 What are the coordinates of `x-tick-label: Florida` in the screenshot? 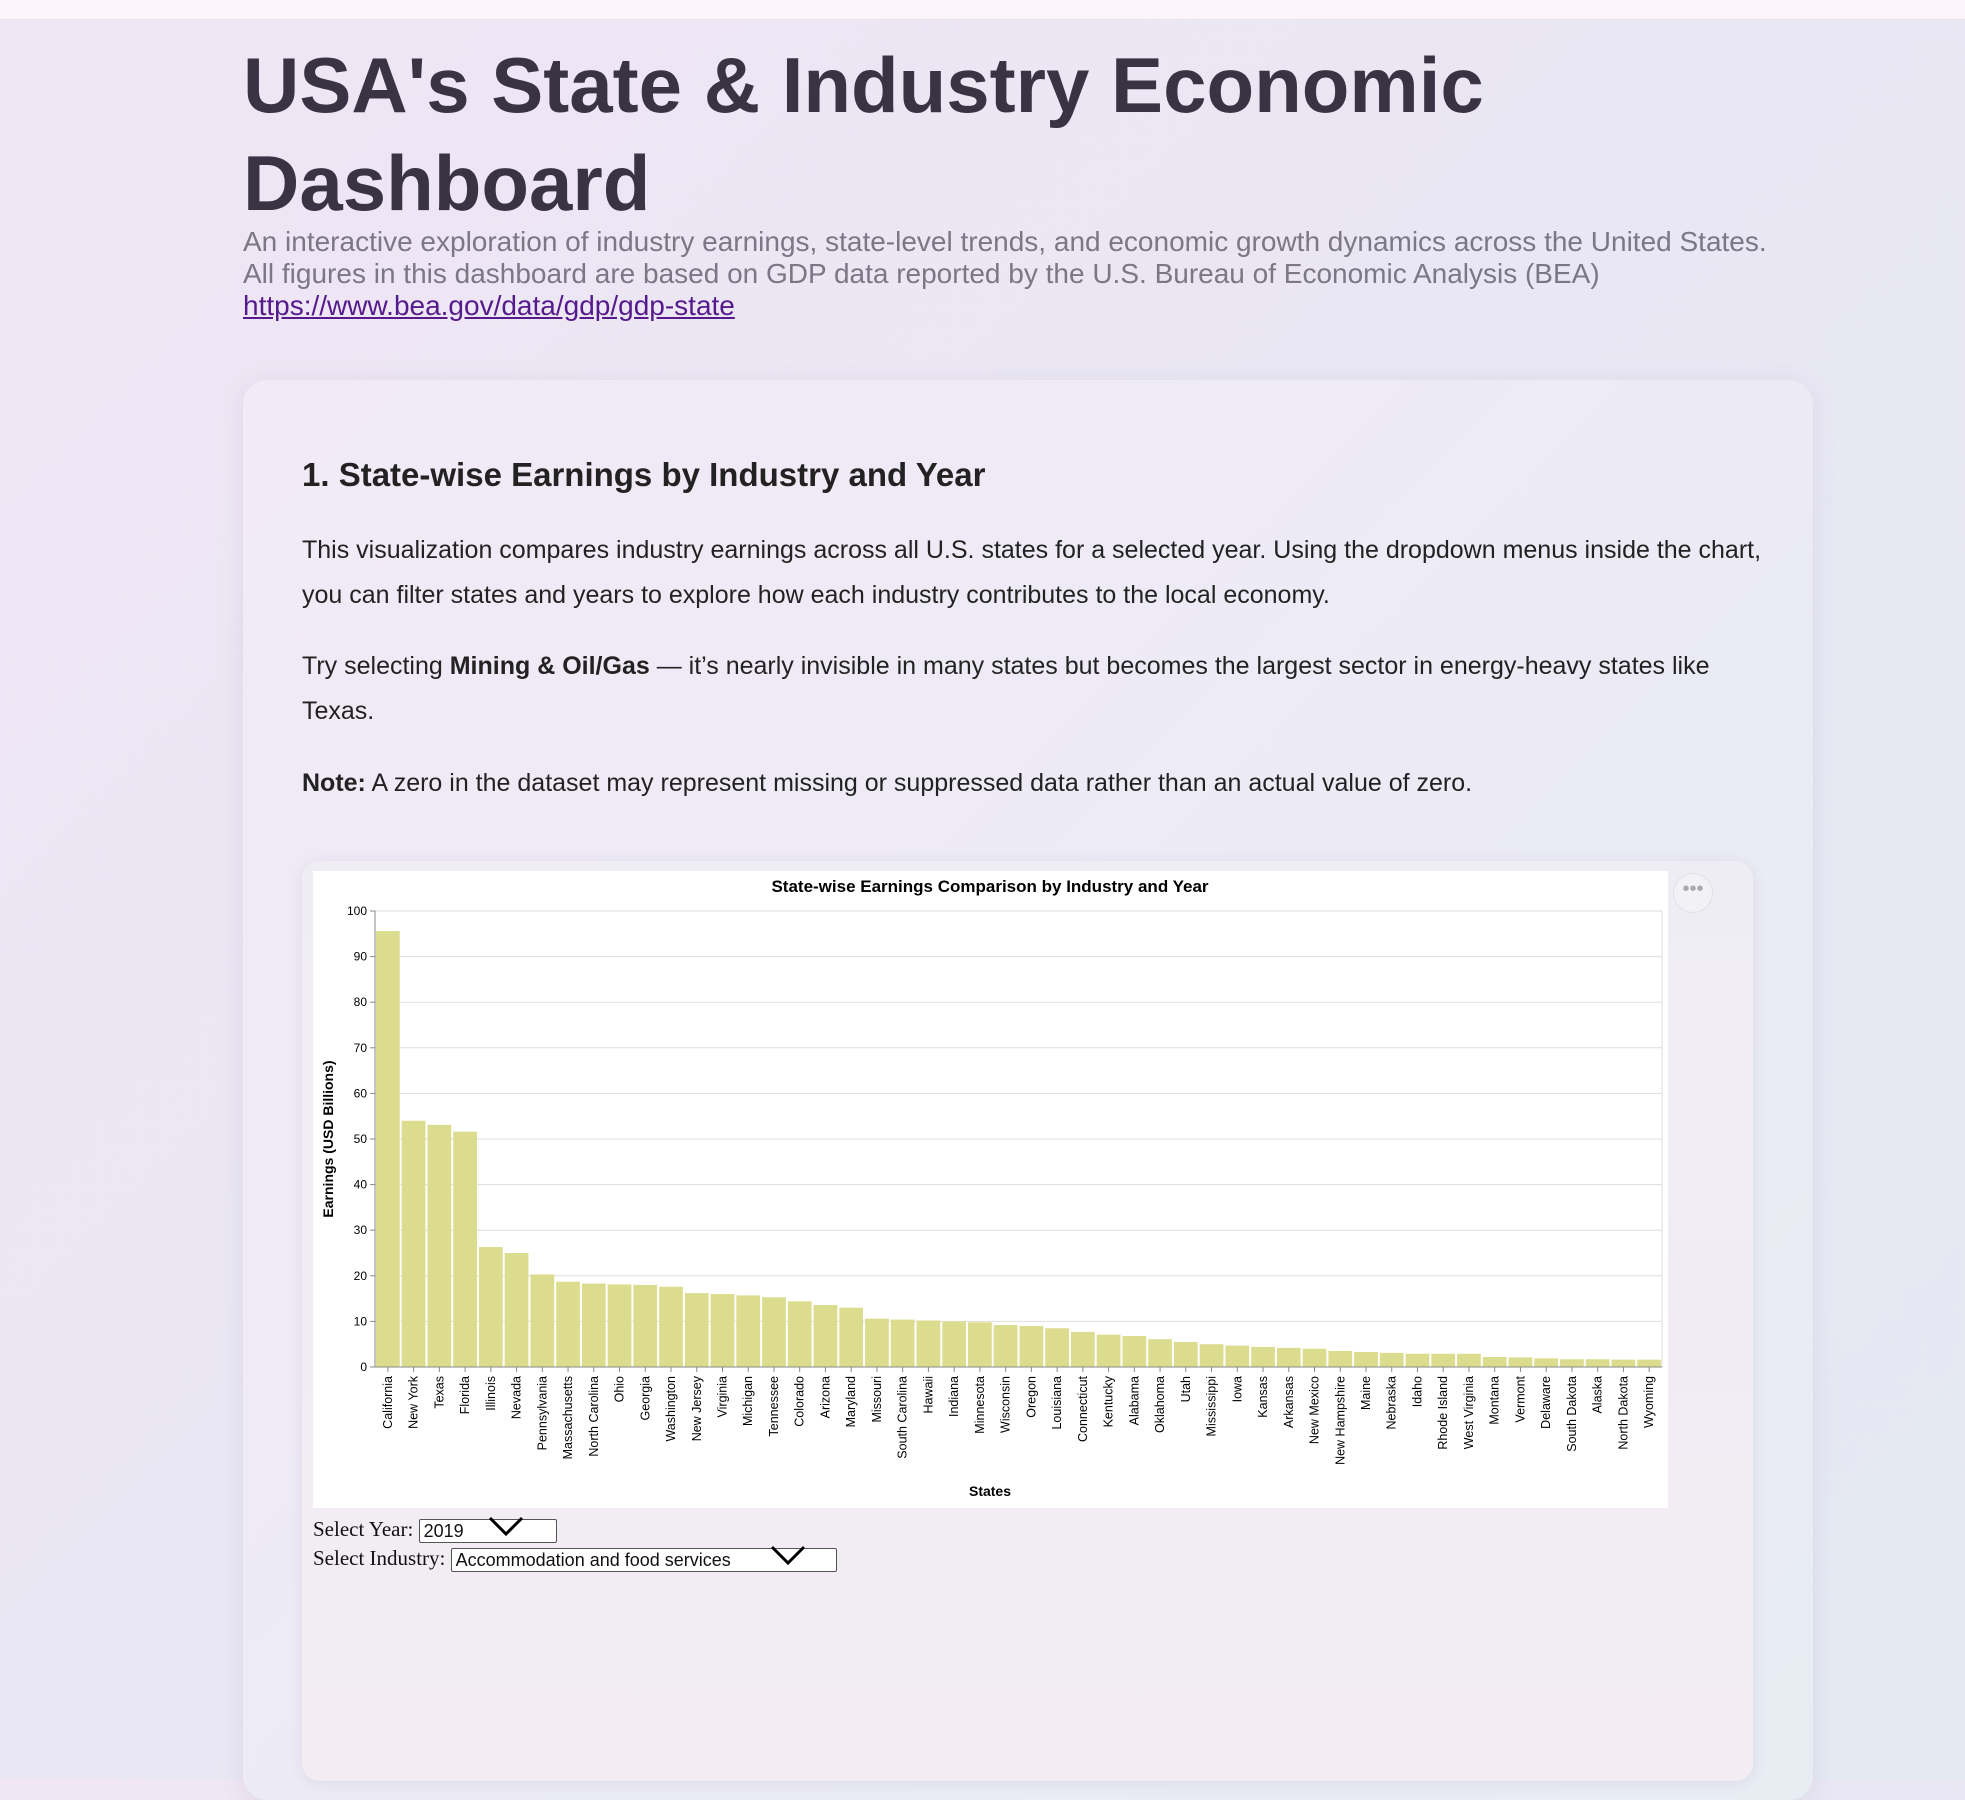 It's located at (465, 1395).